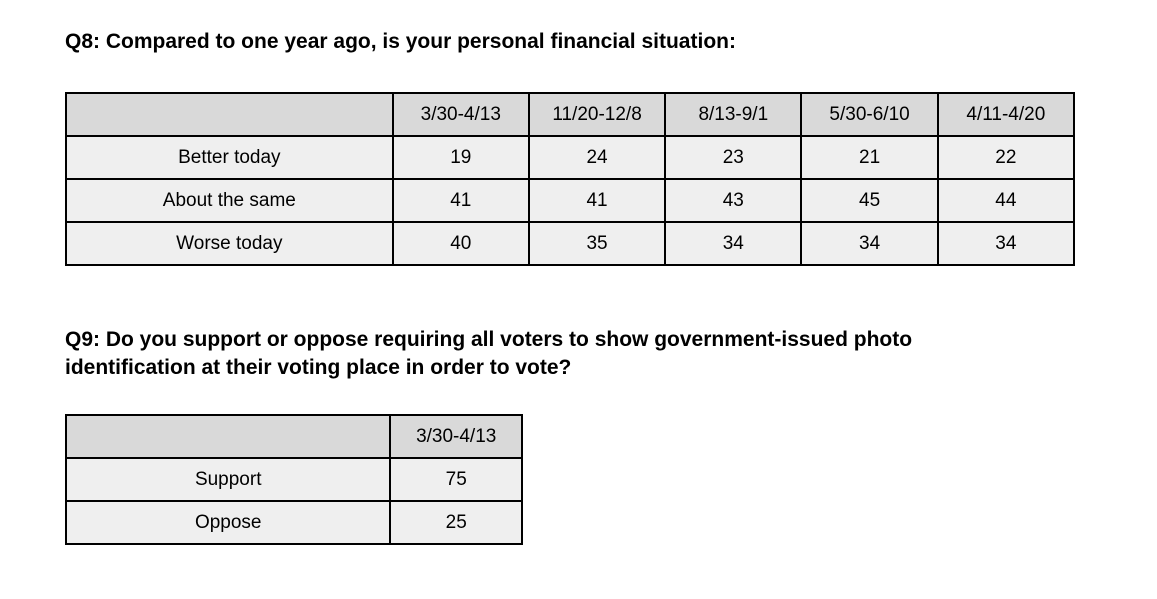 This screenshot has height=599, width=1157. I want to click on column-header-cell: 4/11-4/20, so click(1006, 114).